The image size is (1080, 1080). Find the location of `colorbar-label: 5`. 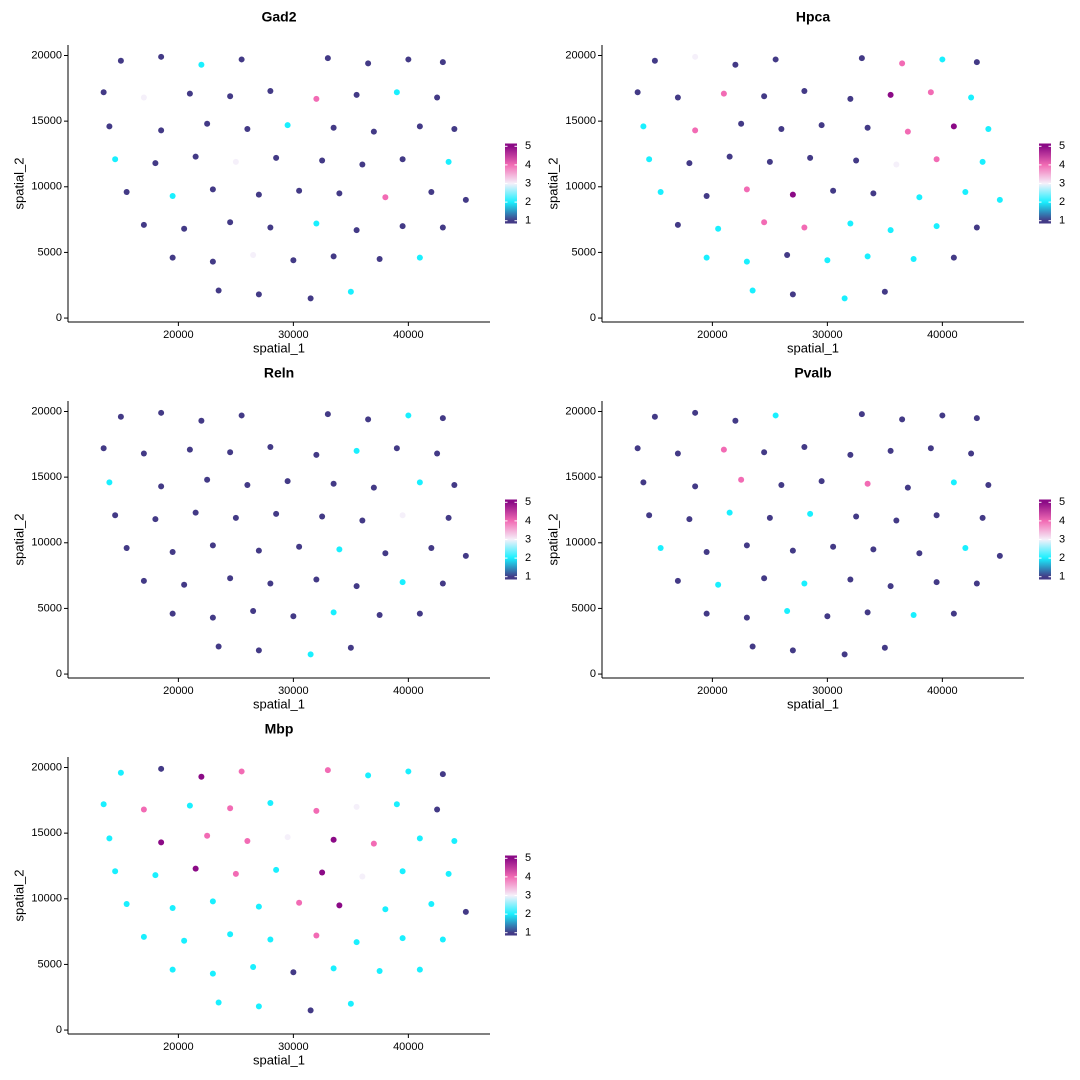

colorbar-label: 5 is located at coordinates (1062, 502).